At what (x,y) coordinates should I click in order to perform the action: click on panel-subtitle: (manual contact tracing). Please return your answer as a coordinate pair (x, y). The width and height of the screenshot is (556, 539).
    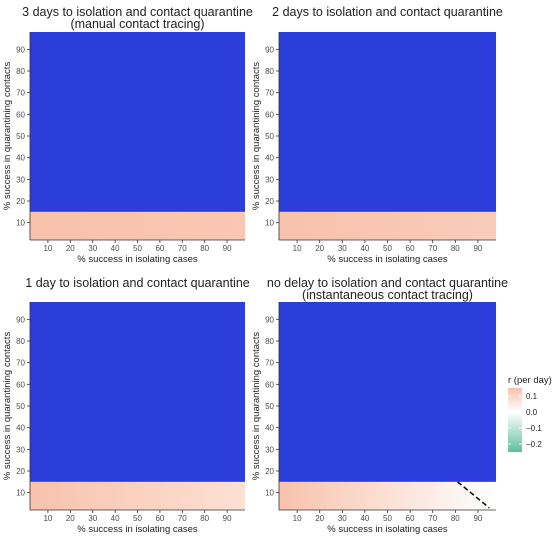
    Looking at the image, I should click on (137, 24).